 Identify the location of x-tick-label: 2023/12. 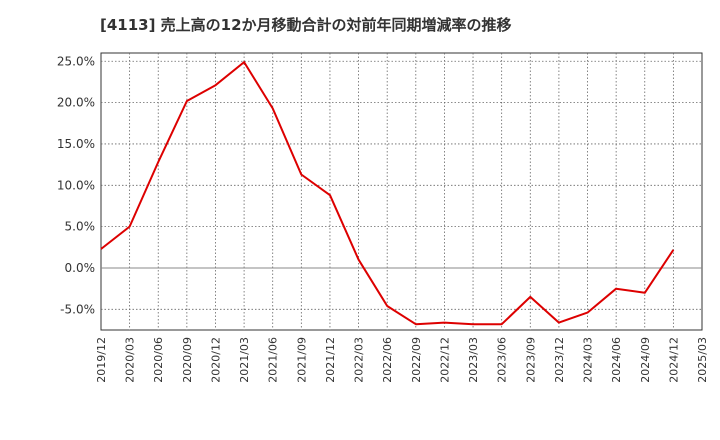
(559, 360).